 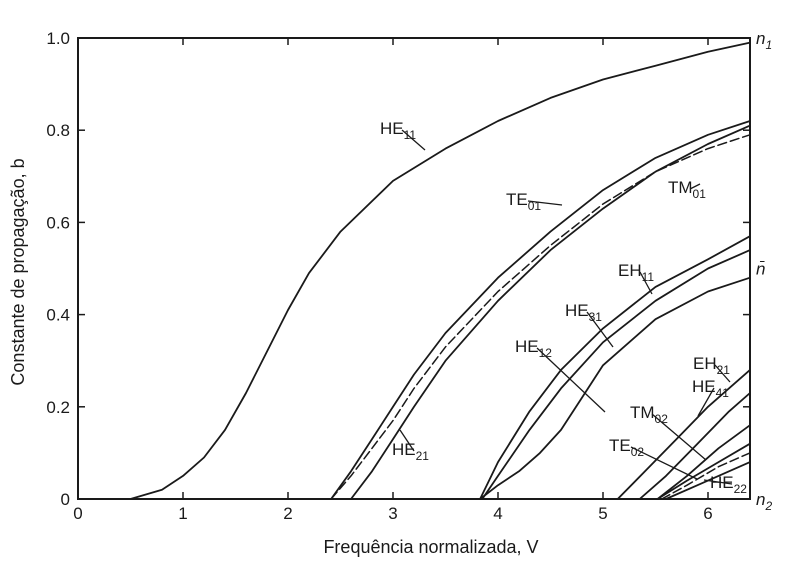 I want to click on curve-he41, so click(x=694, y=446).